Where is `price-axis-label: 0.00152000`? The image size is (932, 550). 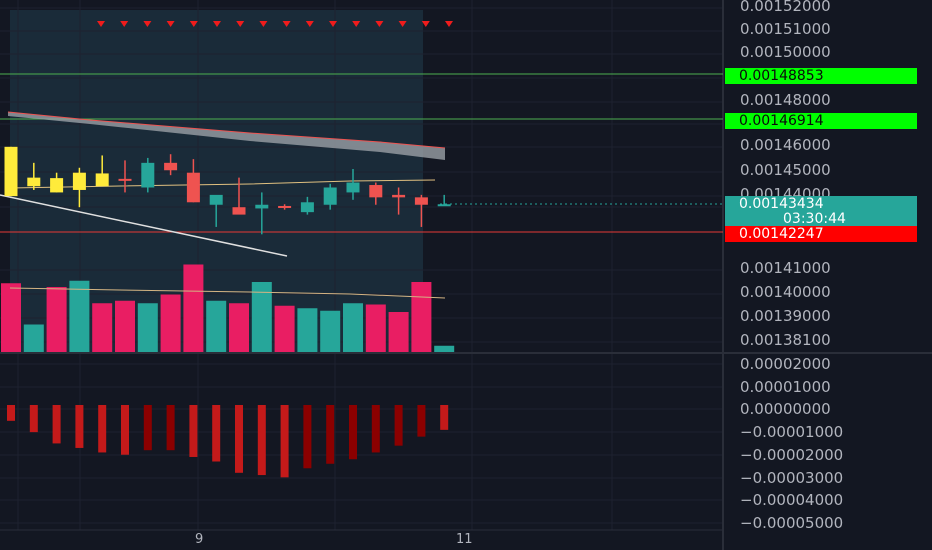
price-axis-label: 0.00152000 is located at coordinates (785, 7).